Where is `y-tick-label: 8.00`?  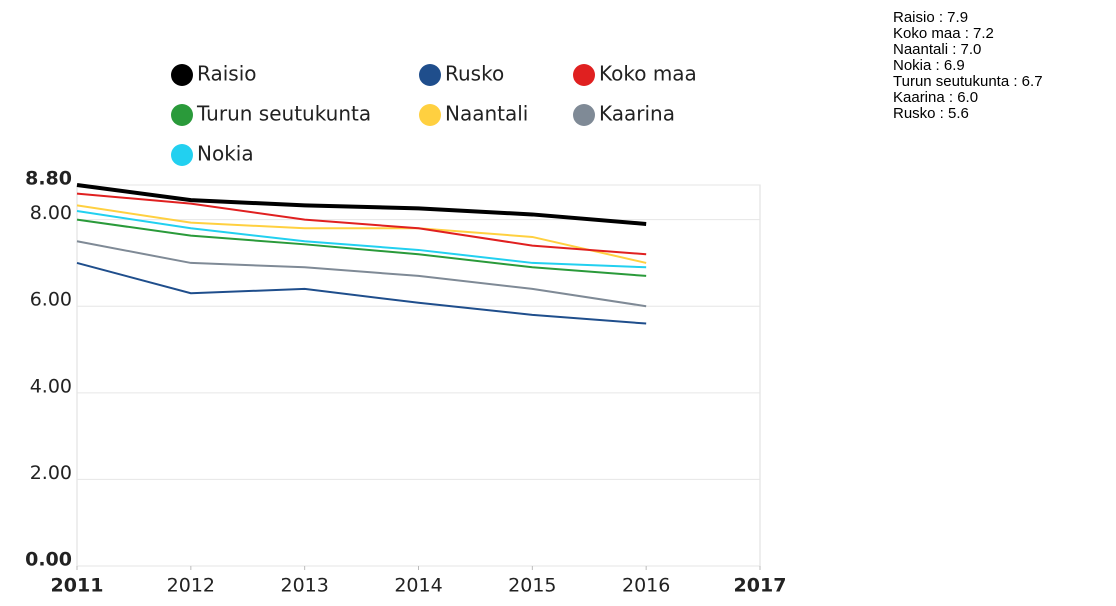 y-tick-label: 8.00 is located at coordinates (51, 213).